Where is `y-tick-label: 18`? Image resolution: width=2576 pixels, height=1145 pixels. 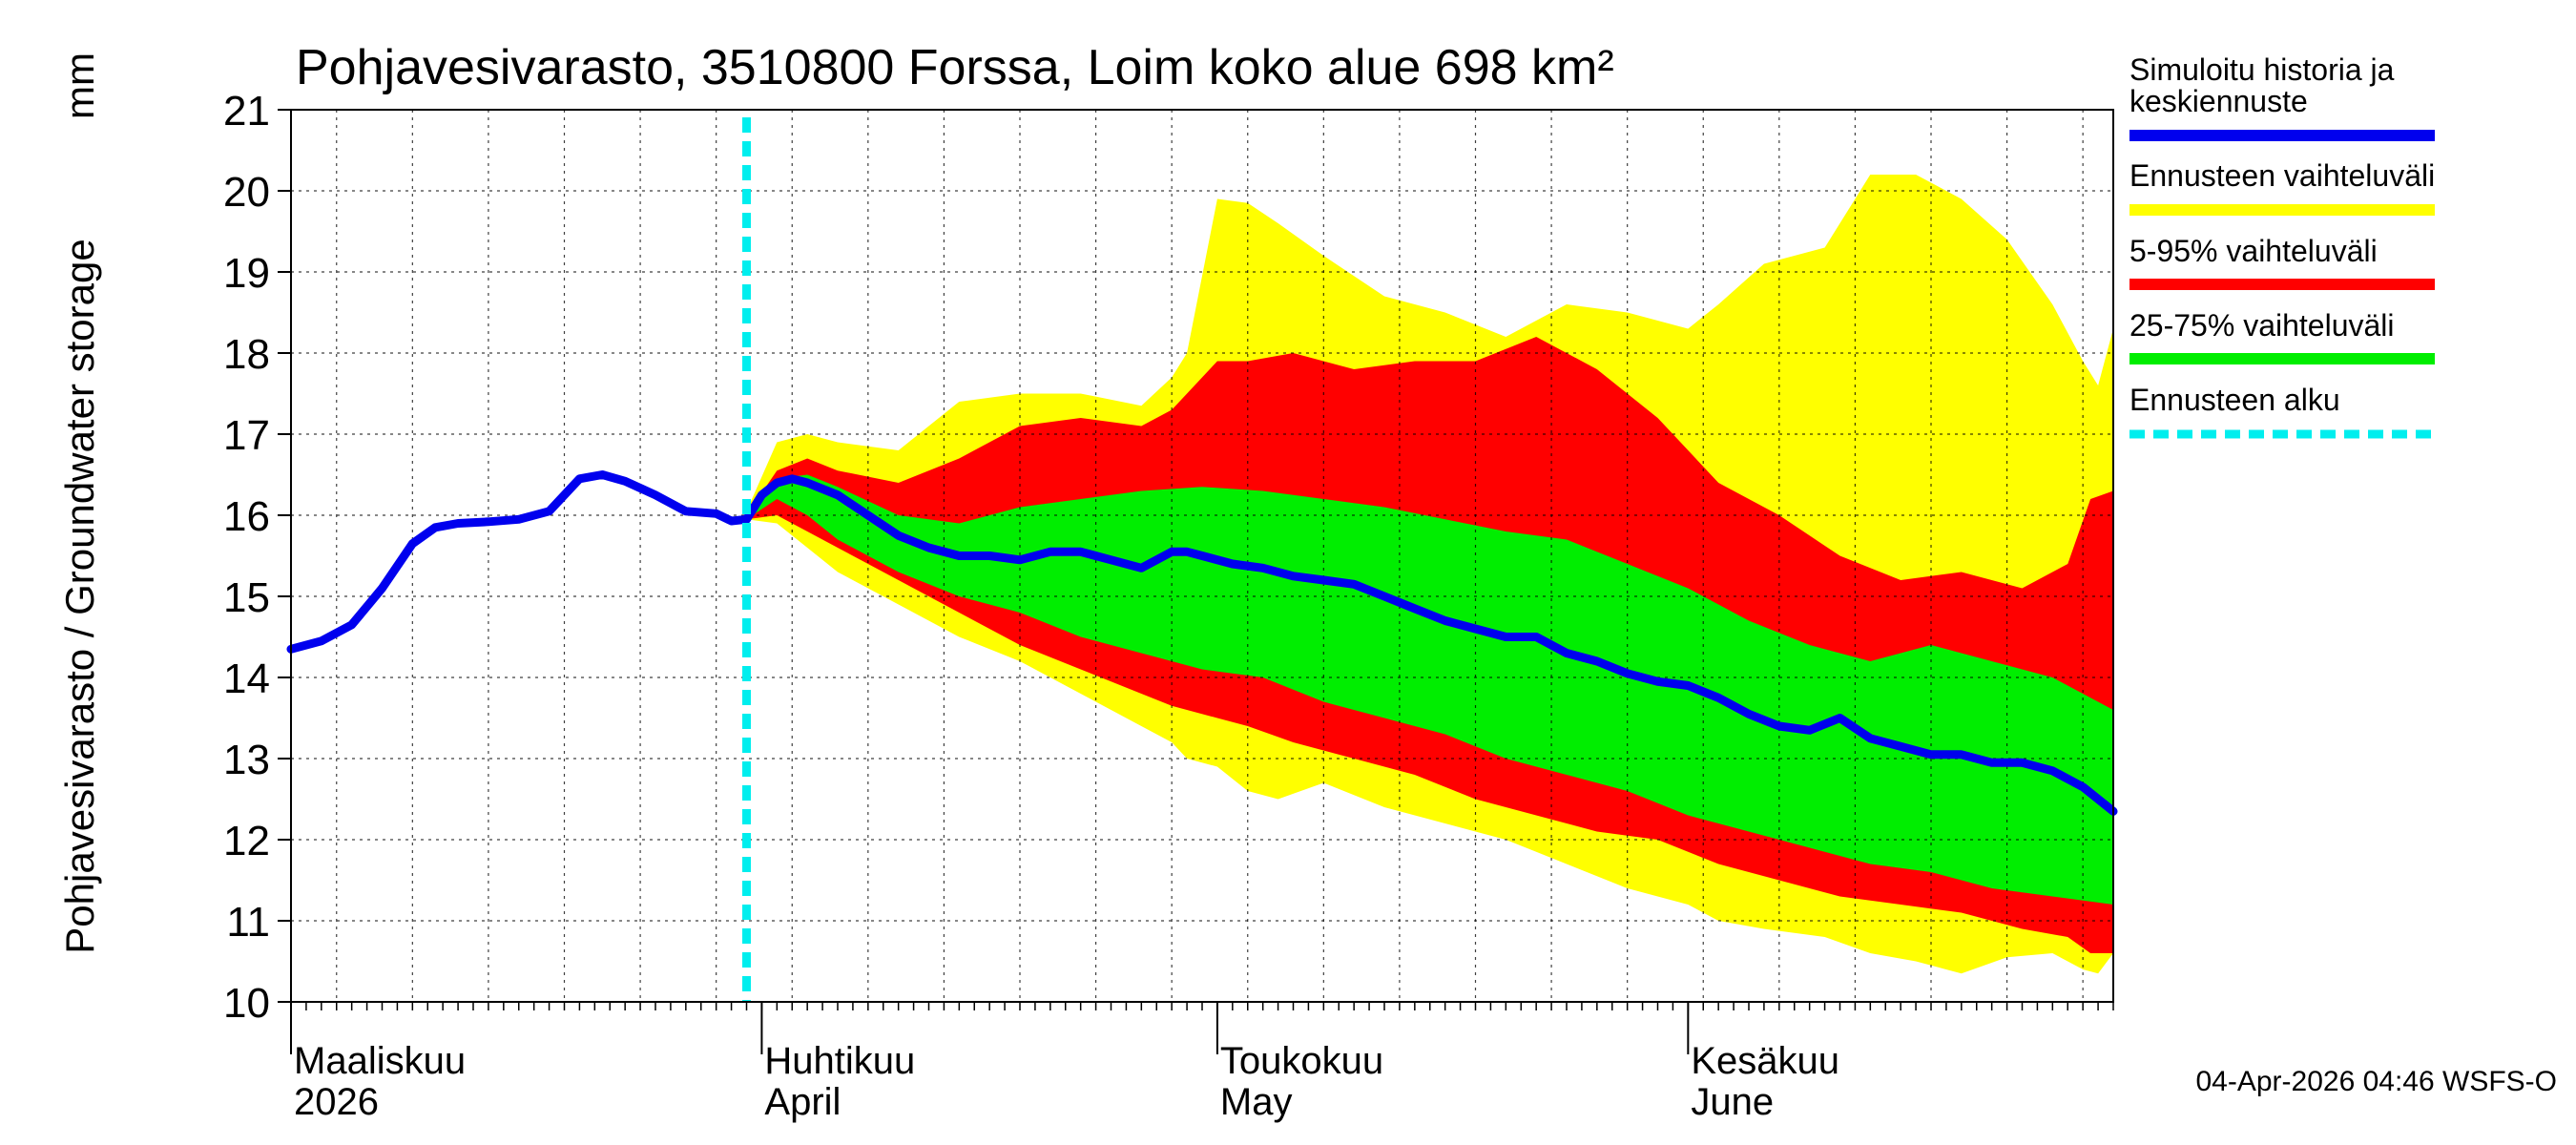 y-tick-label: 18 is located at coordinates (246, 354).